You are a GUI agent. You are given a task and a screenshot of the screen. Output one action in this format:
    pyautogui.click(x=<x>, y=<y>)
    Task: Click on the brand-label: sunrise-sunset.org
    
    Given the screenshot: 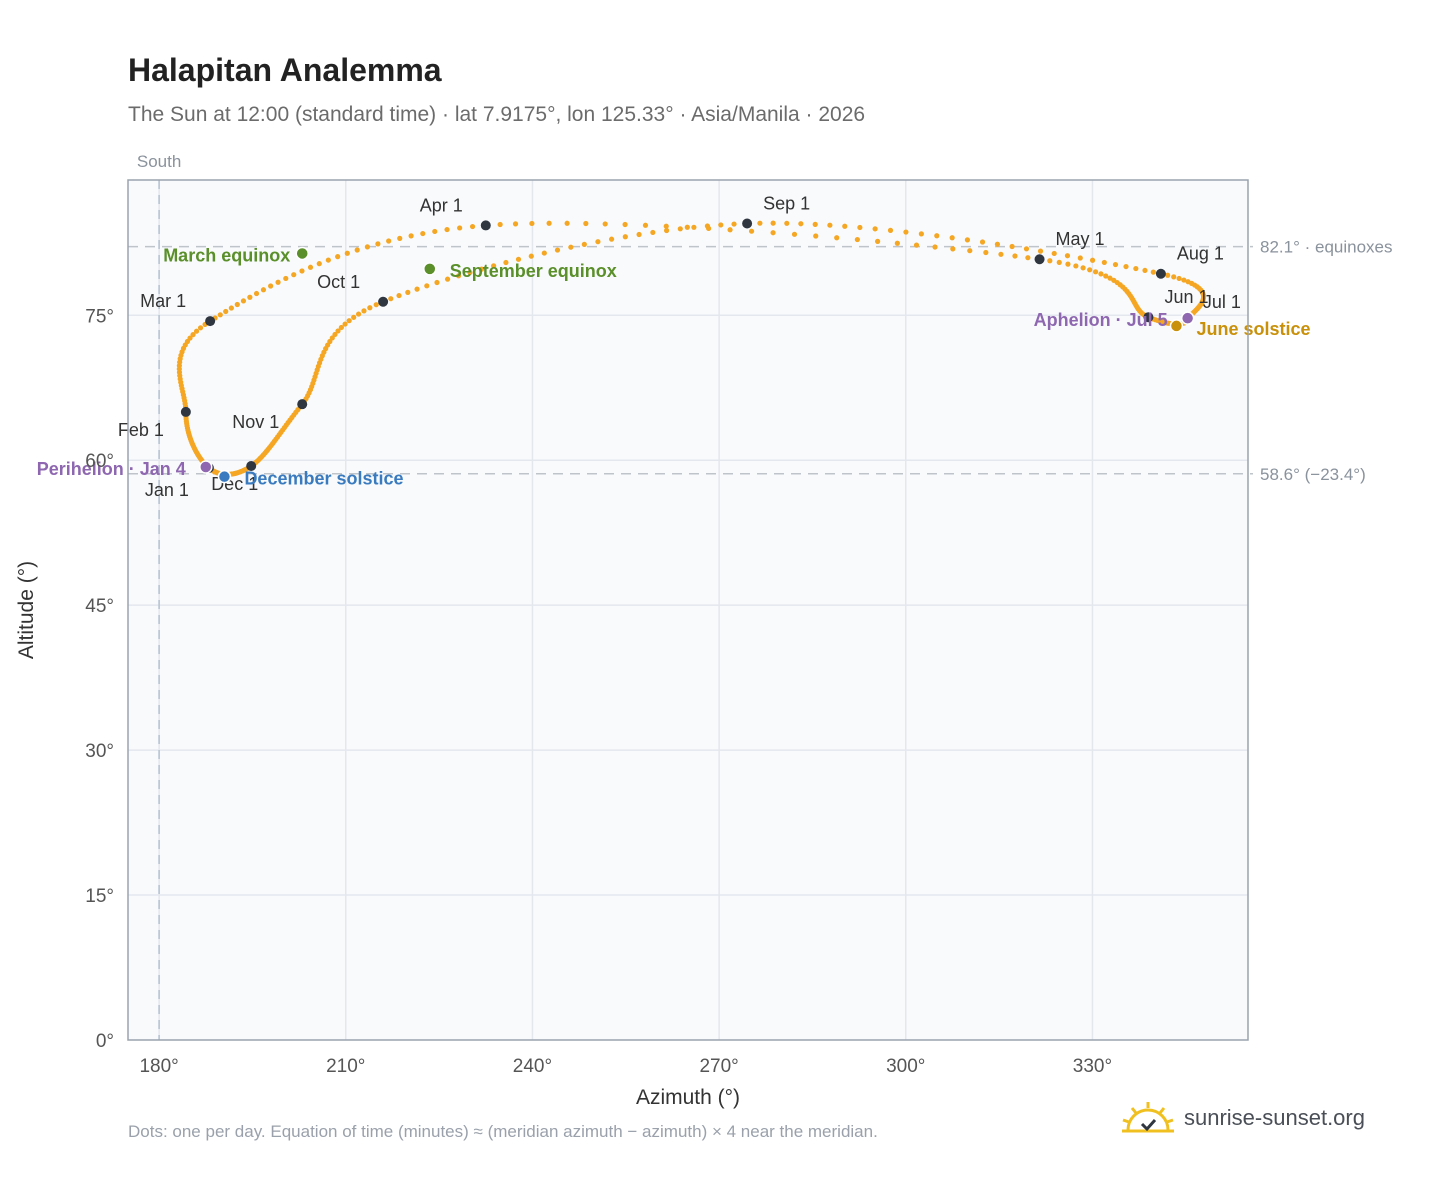 What is the action you would take?
    pyautogui.click(x=1274, y=1117)
    